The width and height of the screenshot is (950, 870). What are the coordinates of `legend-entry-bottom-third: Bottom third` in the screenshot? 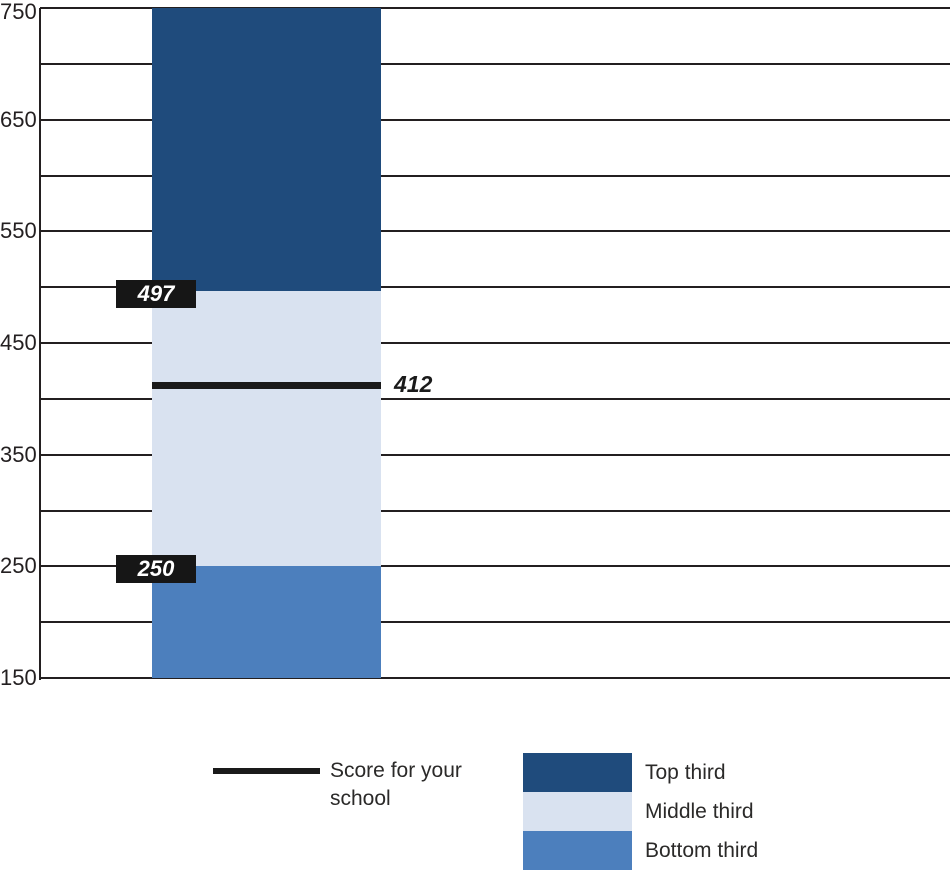 It's located at (640, 850).